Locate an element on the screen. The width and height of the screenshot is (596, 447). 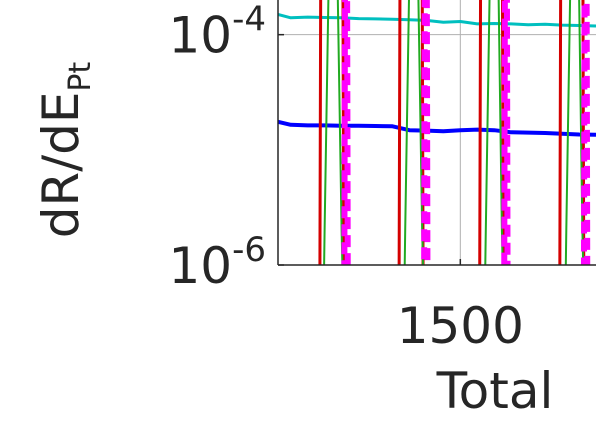
y-tick-exponent: -6 is located at coordinates (249, 250).